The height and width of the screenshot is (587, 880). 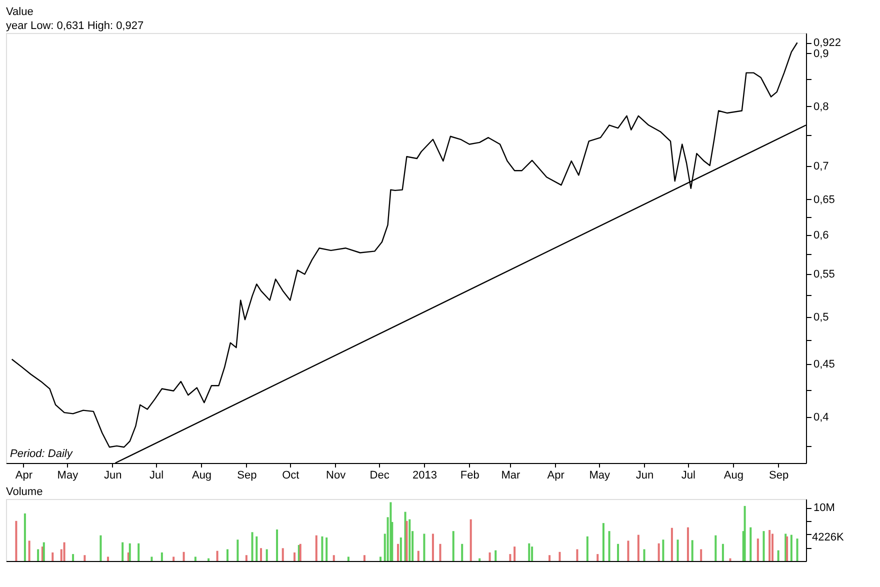 What do you see at coordinates (645, 476) in the screenshot?
I see `x-tick-label: Jun` at bounding box center [645, 476].